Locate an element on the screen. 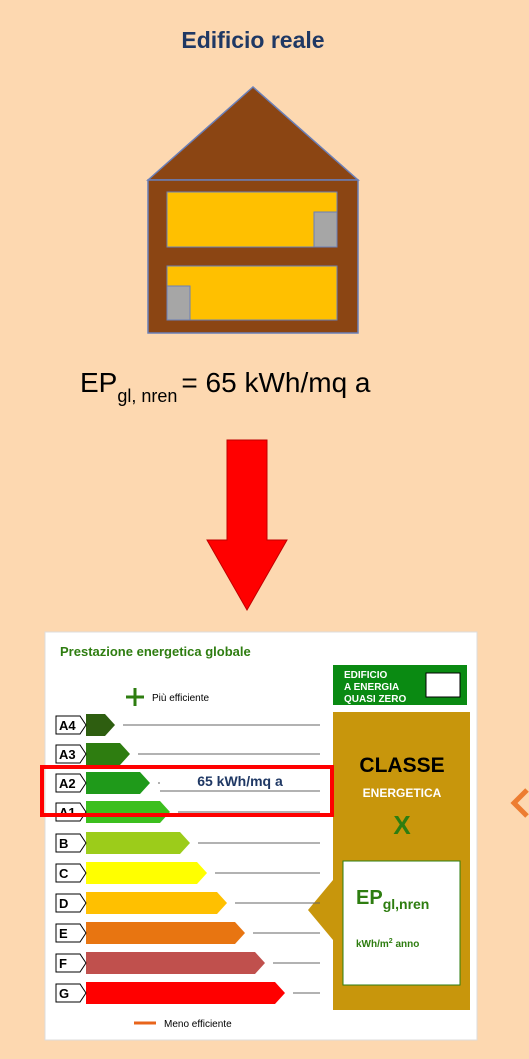 The height and width of the screenshot is (1059, 529). ep-box is located at coordinates (401, 923).